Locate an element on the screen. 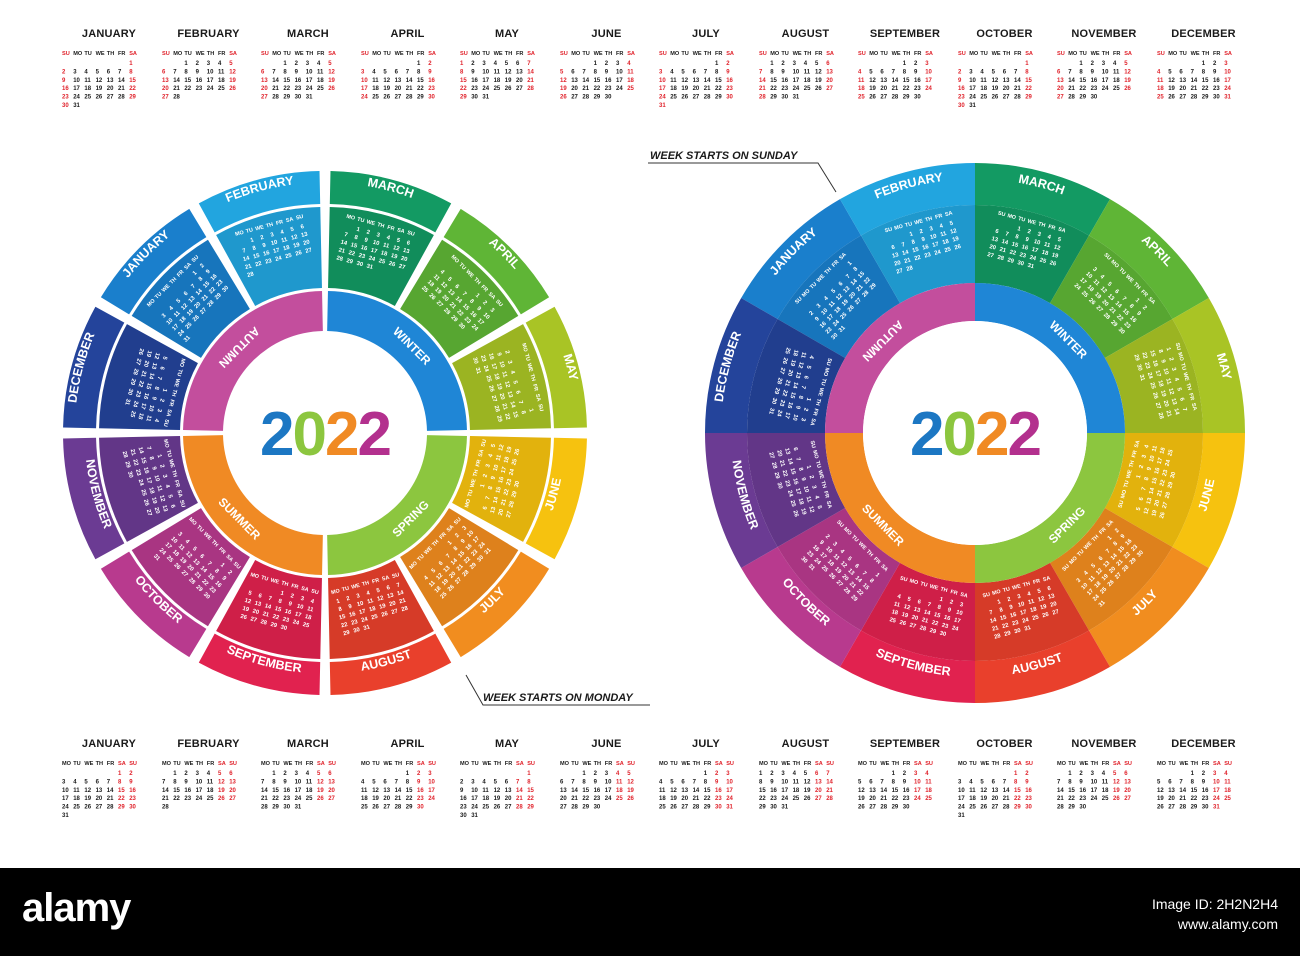  mini-month-name: DECEMBER is located at coordinates (1203, 744).